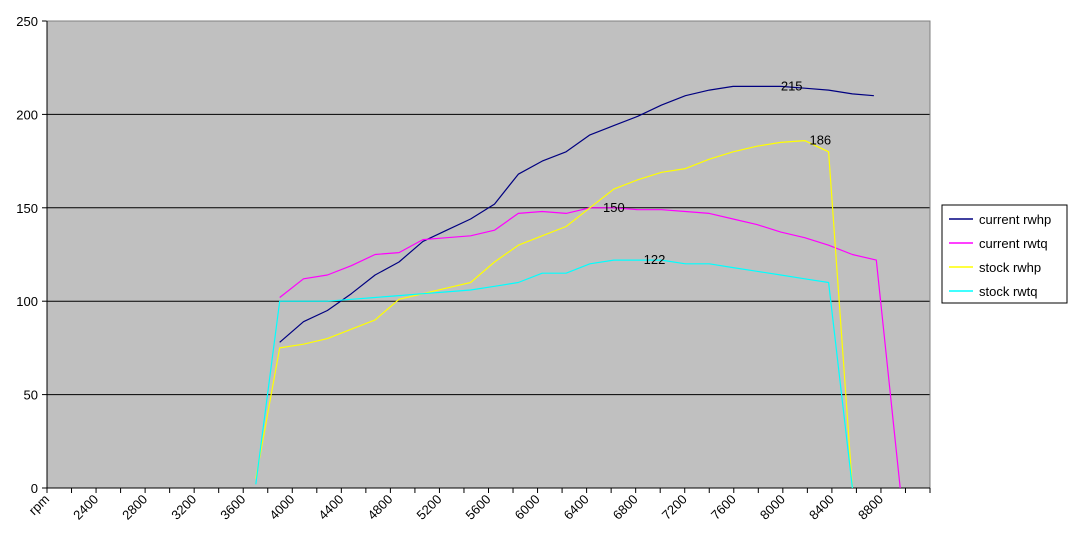 The width and height of the screenshot is (1071, 553). I want to click on x-tick-label: 7200, so click(674, 507).